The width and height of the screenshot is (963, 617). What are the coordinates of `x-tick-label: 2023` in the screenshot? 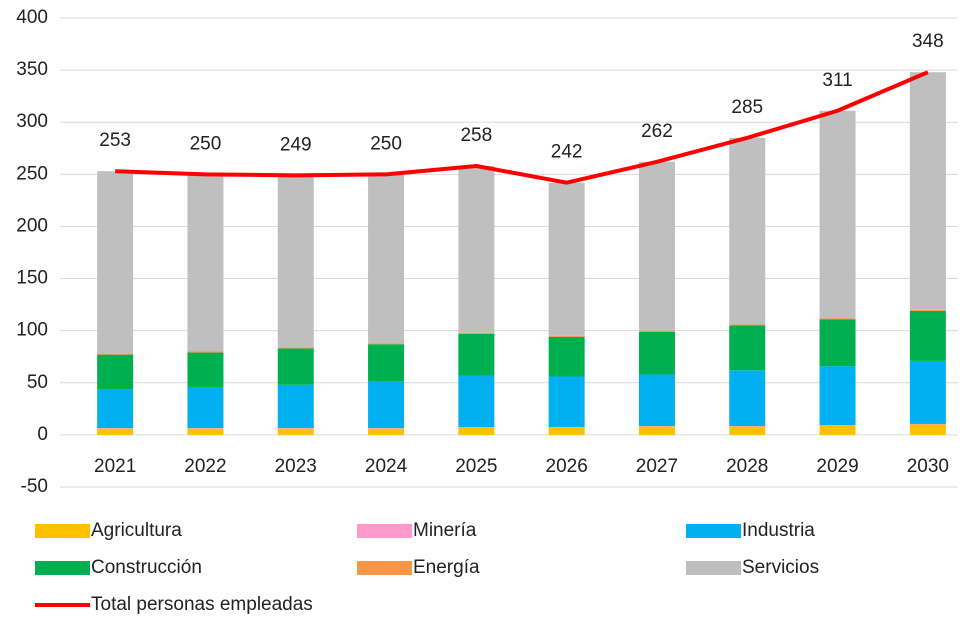 It's located at (296, 466).